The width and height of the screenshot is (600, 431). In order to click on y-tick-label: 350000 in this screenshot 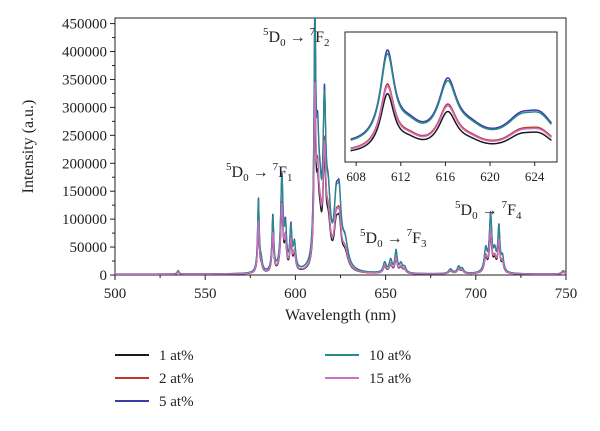, I will do `click(84, 80)`.